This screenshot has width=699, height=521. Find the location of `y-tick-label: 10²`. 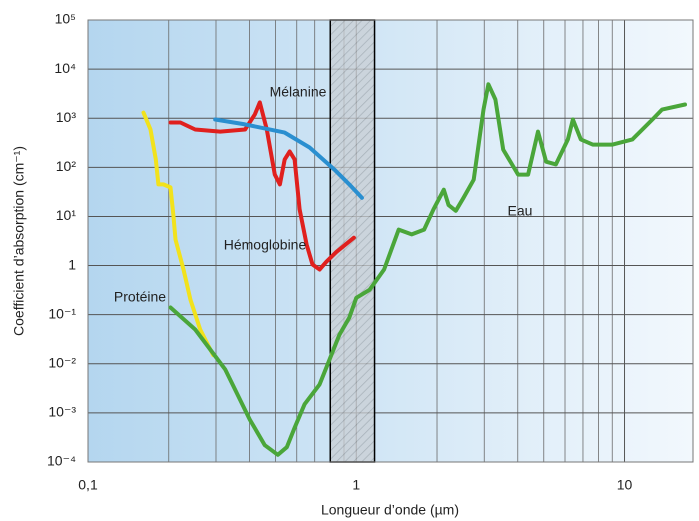

y-tick-label: 10² is located at coordinates (66, 166).